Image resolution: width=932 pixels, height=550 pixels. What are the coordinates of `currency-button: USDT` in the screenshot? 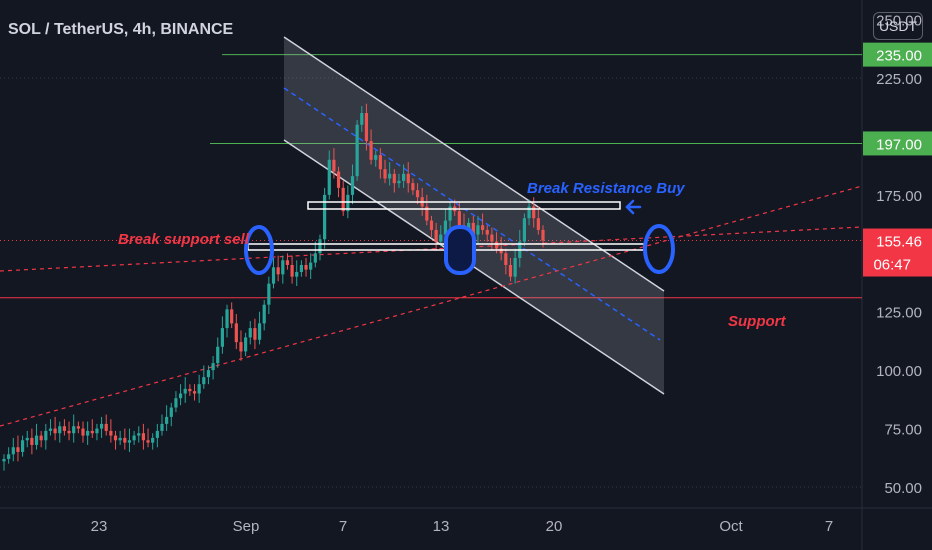 It's located at (898, 26).